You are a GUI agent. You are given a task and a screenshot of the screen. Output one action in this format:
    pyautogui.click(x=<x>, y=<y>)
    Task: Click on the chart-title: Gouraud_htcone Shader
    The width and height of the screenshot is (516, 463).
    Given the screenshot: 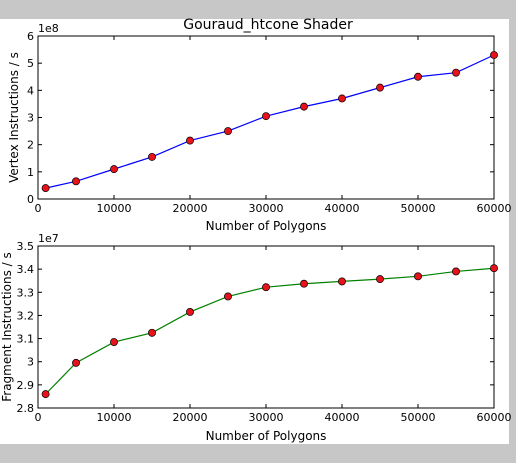 What is the action you would take?
    pyautogui.click(x=268, y=25)
    